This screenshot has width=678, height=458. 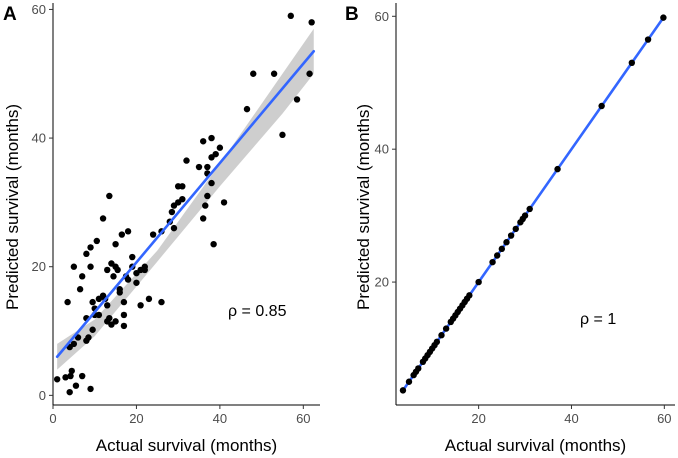 What do you see at coordinates (42, 395) in the screenshot?
I see `panel-a-y-tick-label-0: 0` at bounding box center [42, 395].